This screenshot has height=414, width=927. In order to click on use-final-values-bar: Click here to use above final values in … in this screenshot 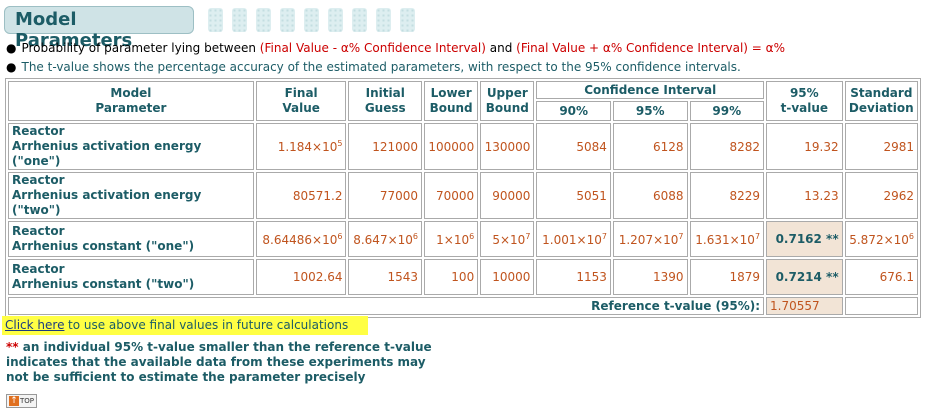, I will do `click(185, 325)`.